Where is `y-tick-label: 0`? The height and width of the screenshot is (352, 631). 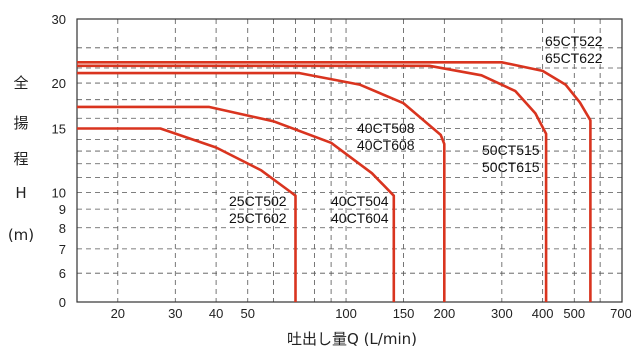 y-tick-label: 0 is located at coordinates (62, 302).